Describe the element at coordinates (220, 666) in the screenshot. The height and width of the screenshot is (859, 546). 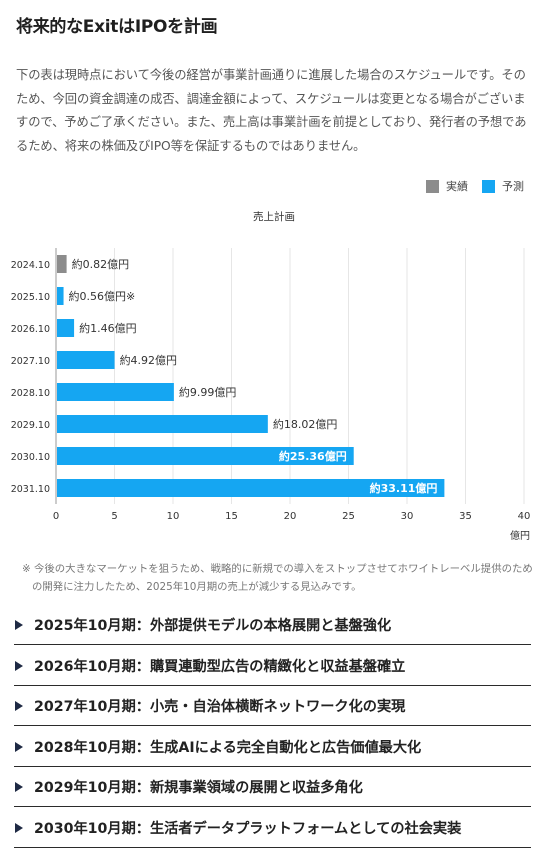
I see `milestone-label: 2026年10月期：購買連動型広告の精緻化と収益基盤確立` at that location.